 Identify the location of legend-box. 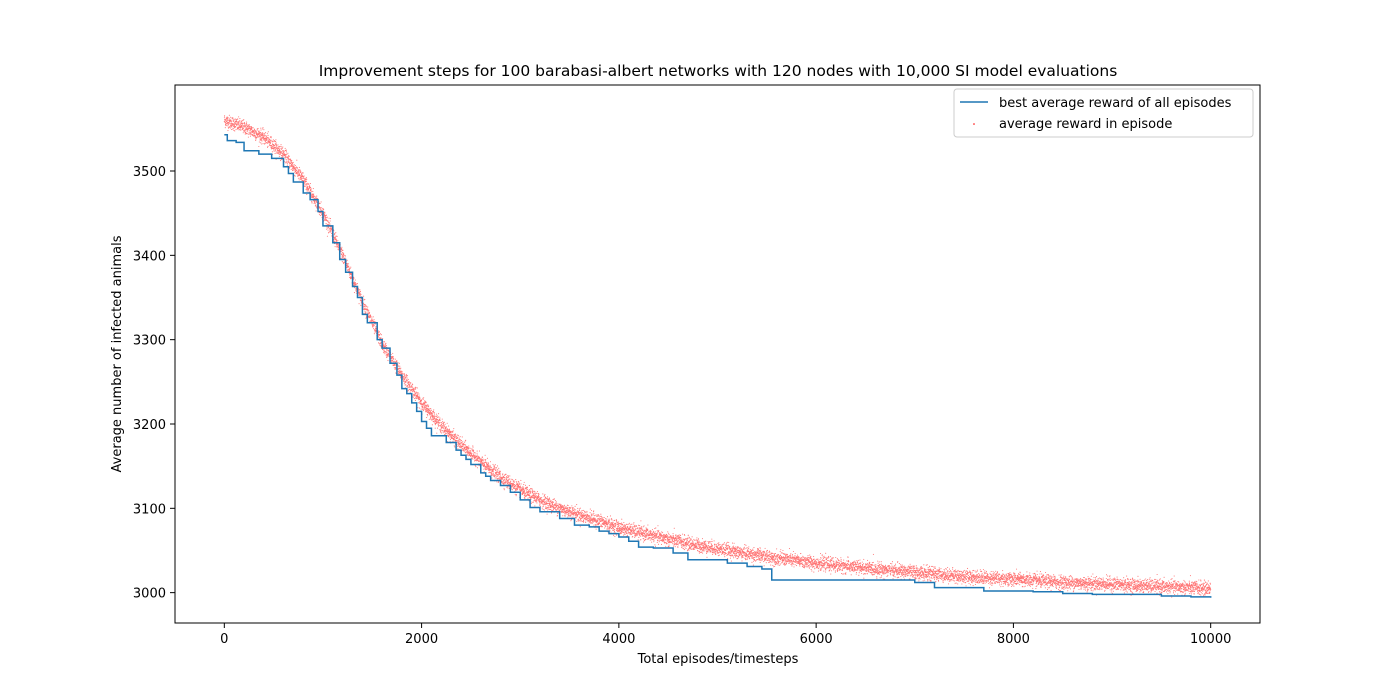
(1103, 113).